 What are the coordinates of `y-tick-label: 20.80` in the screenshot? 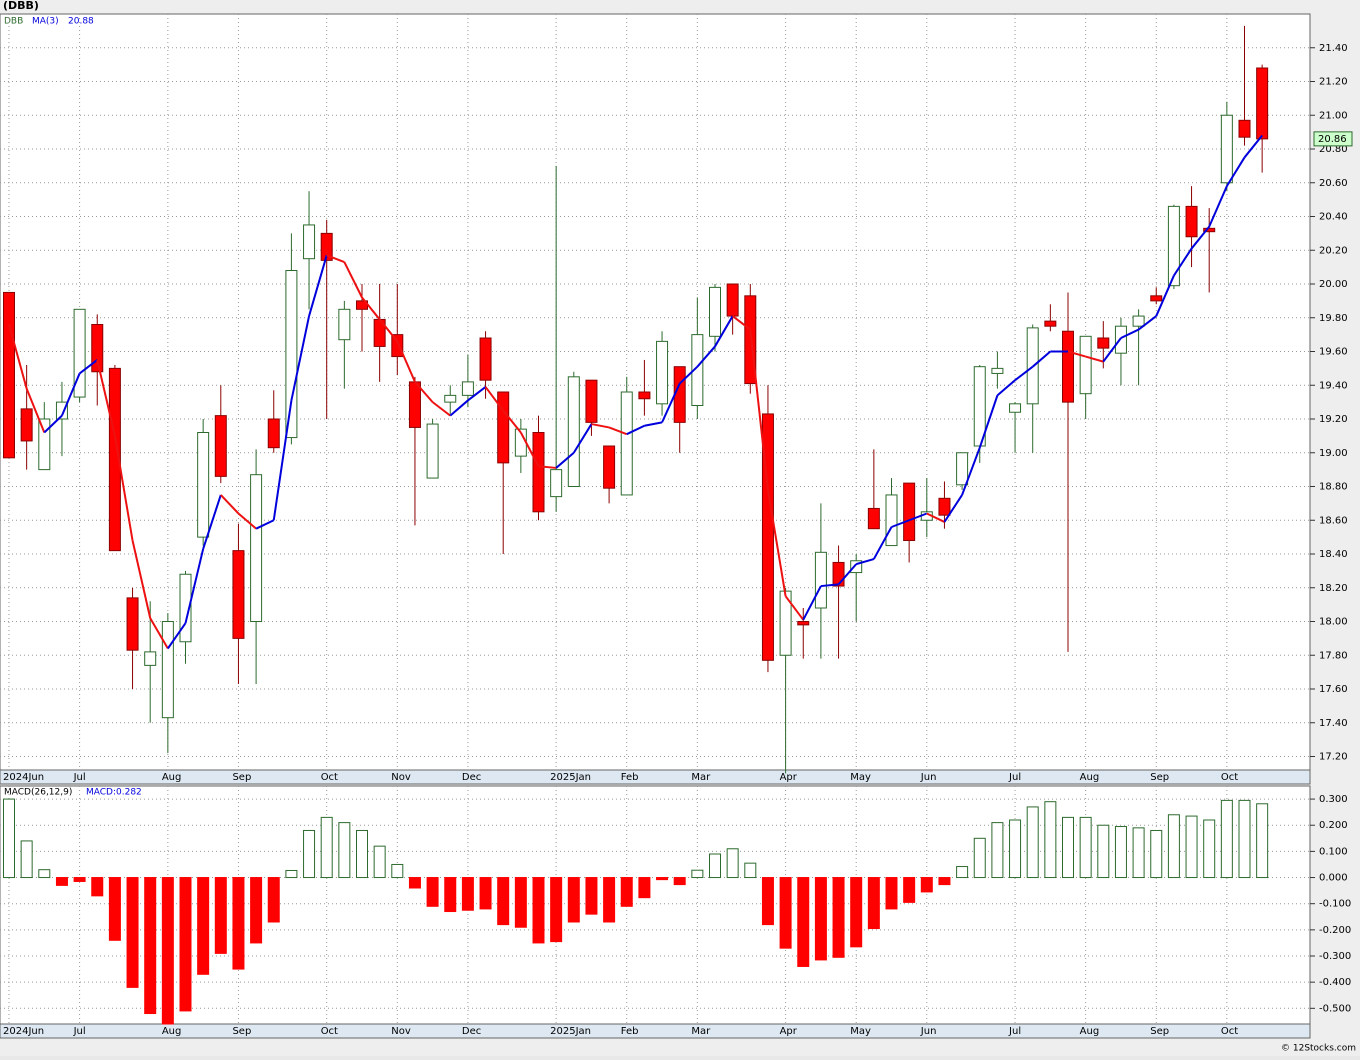 It's located at (1333, 149).